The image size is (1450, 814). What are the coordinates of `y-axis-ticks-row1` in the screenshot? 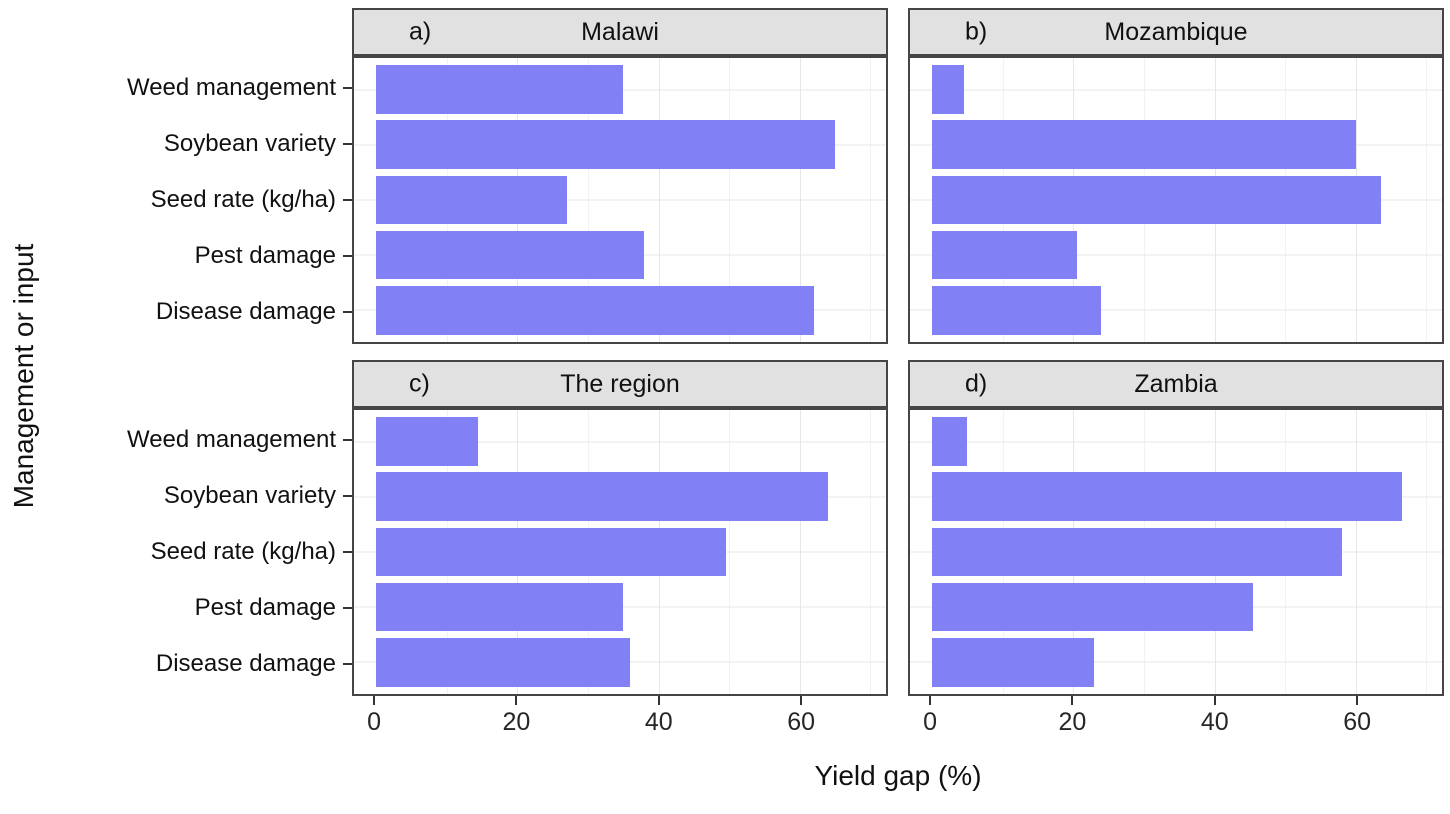 It's located at (347, 200).